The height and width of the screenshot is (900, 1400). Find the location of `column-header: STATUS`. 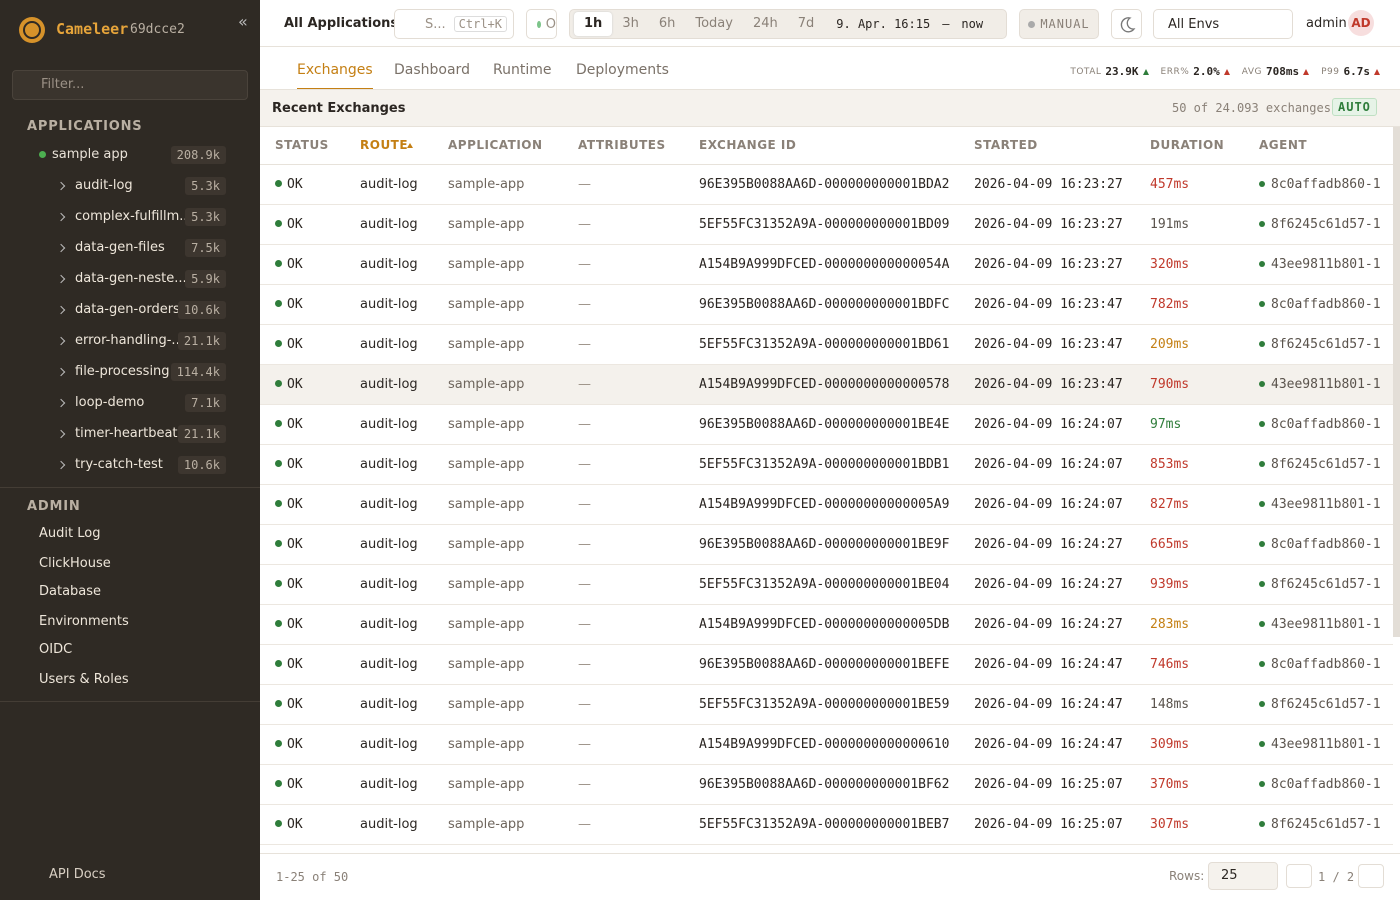

column-header: STATUS is located at coordinates (302, 145).